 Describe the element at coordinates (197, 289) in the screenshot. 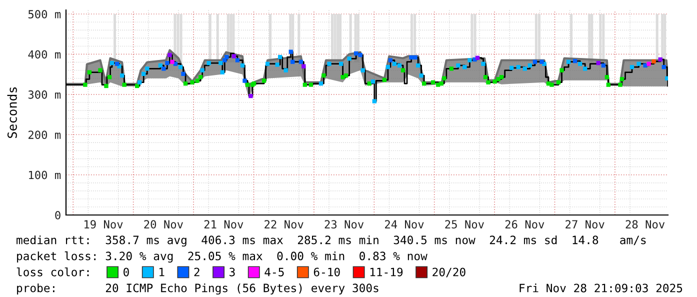

I see `text: probe: 20 ICMP Echo Pings (56 Bytes) every 300s` at that location.